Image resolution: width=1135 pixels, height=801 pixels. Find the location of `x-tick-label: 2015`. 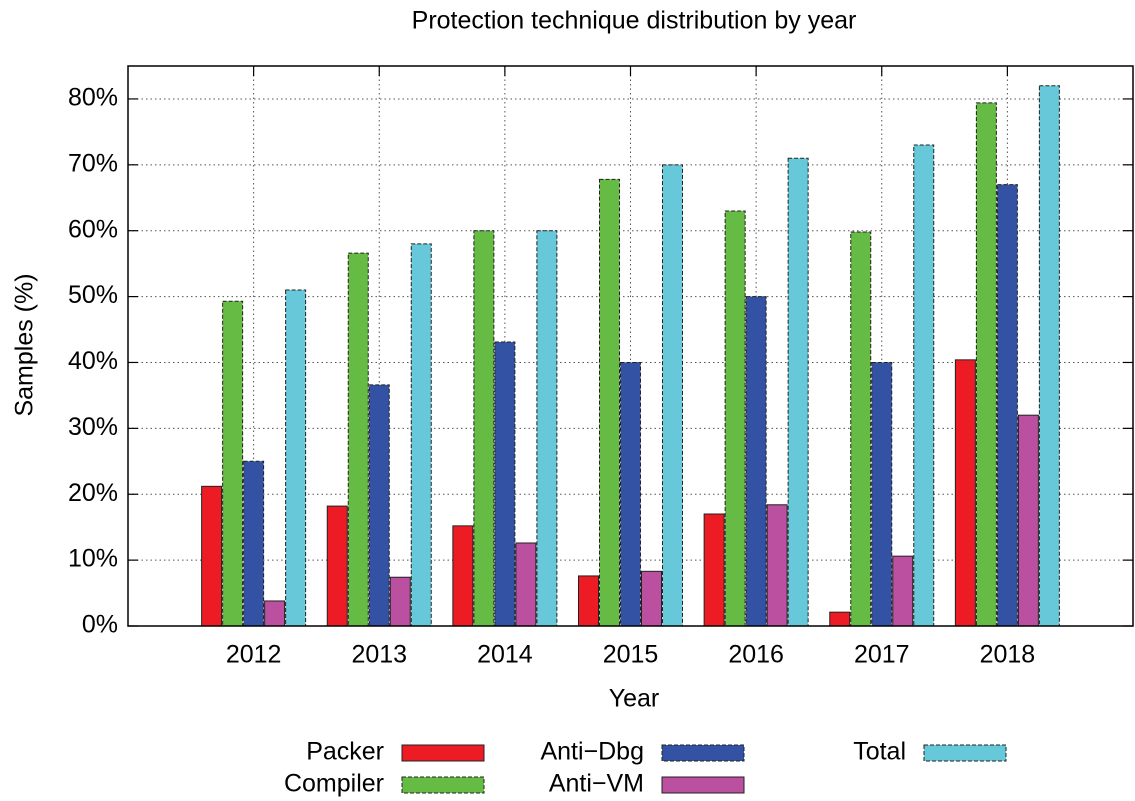

x-tick-label: 2015 is located at coordinates (631, 655).